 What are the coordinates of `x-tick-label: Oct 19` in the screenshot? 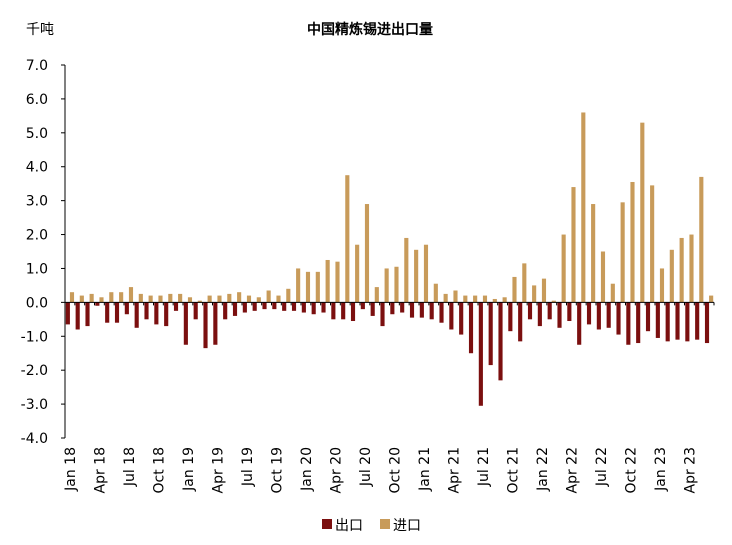 It's located at (277, 470).